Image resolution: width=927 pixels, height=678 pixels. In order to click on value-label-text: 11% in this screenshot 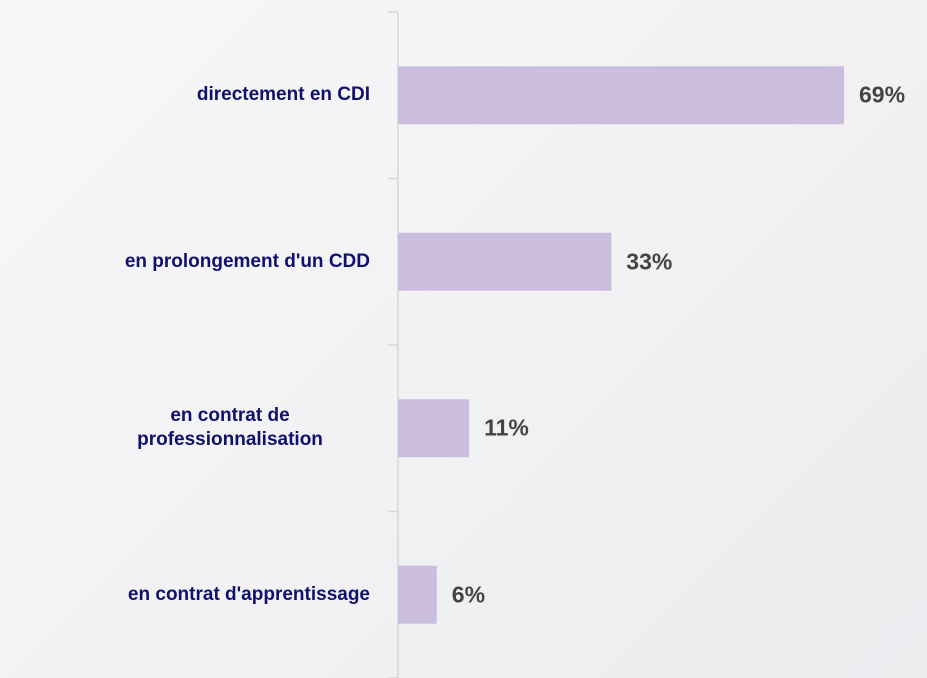, I will do `click(506, 427)`.